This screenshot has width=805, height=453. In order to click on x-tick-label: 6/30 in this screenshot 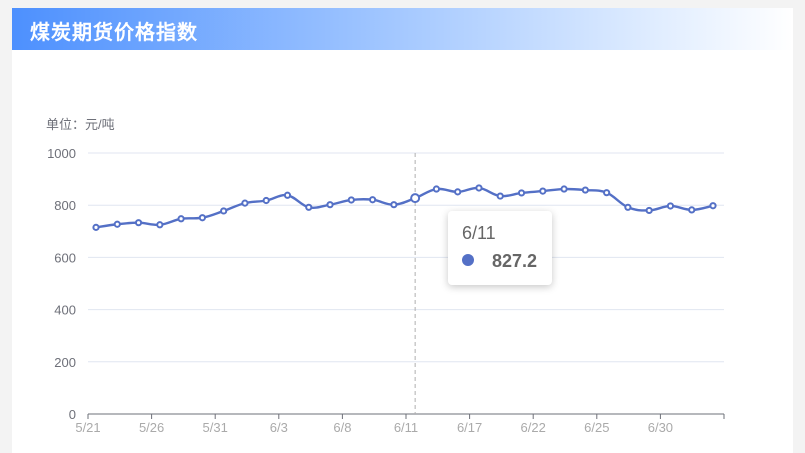, I will do `click(660, 427)`.